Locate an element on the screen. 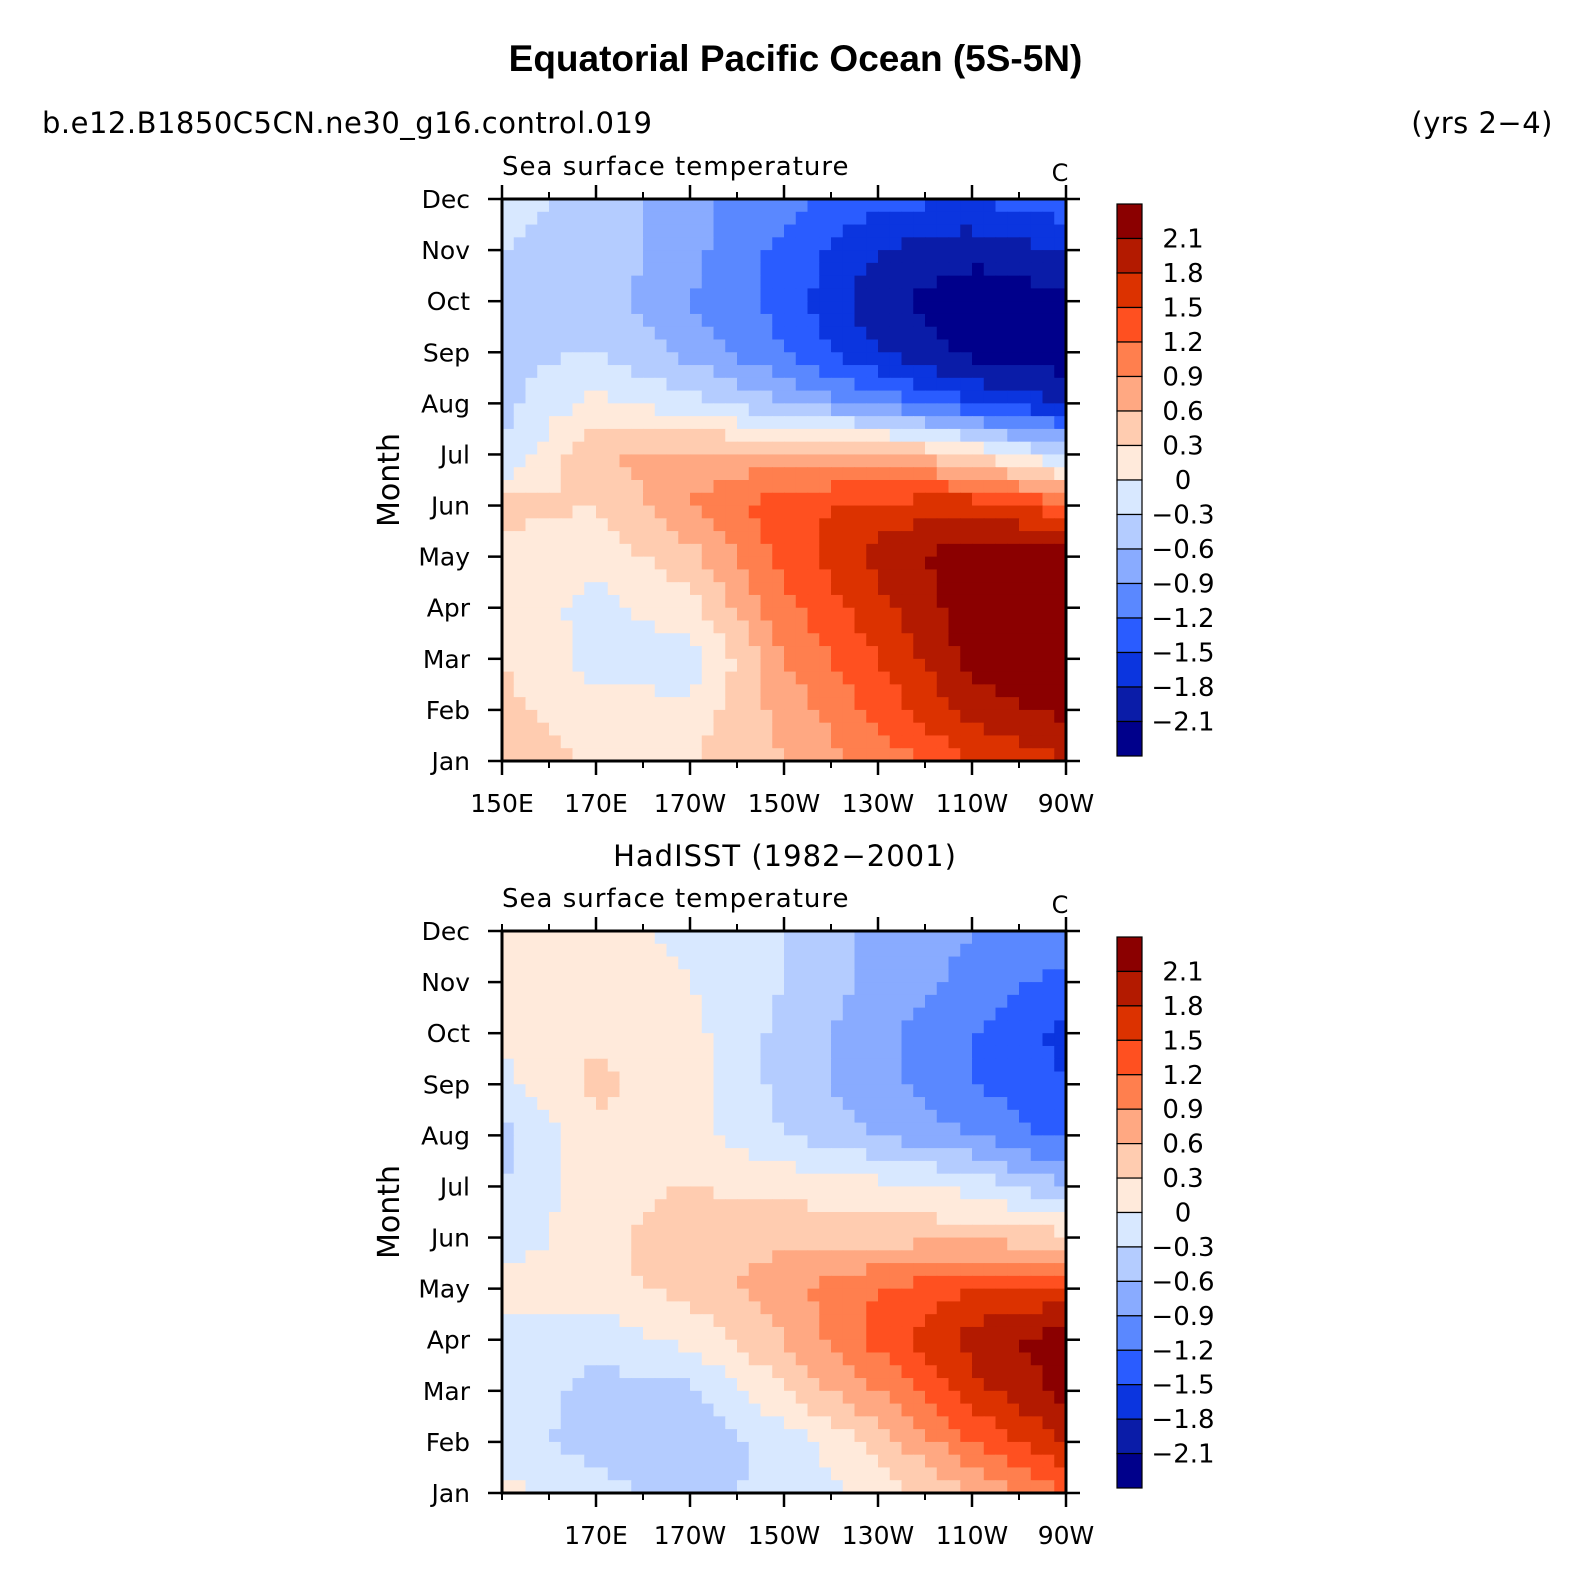  x-tick-label: 90W is located at coordinates (1066, 803).